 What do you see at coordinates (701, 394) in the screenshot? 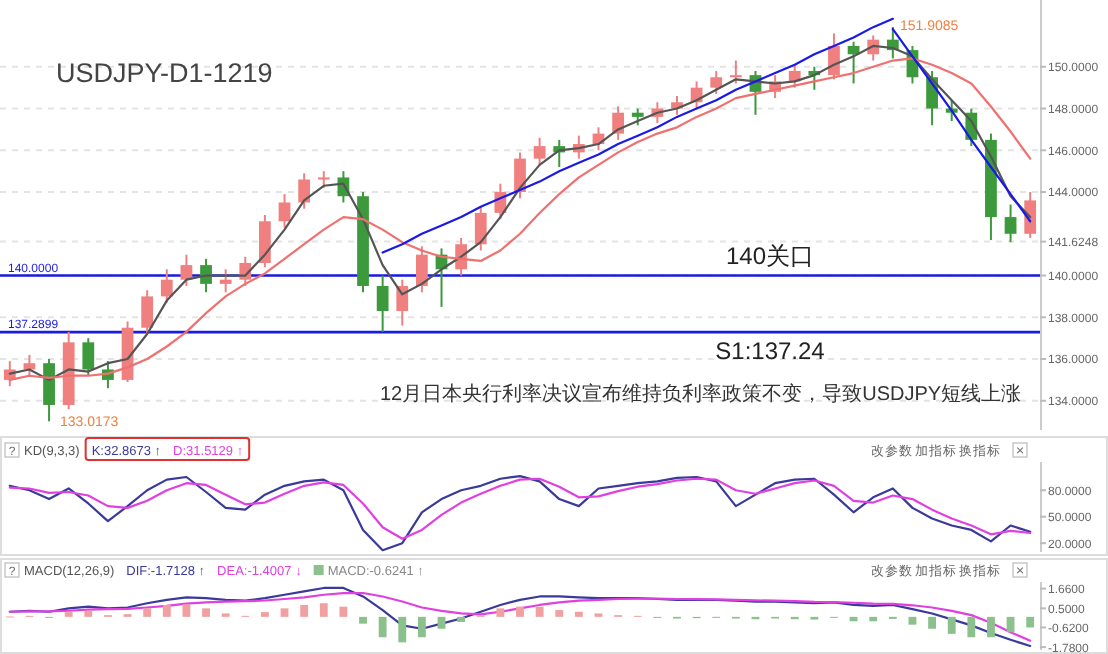
I see `text: 12月日本央行利率决议宣布维持负利率政策不变，导致USDJPY短线上涨` at bounding box center [701, 394].